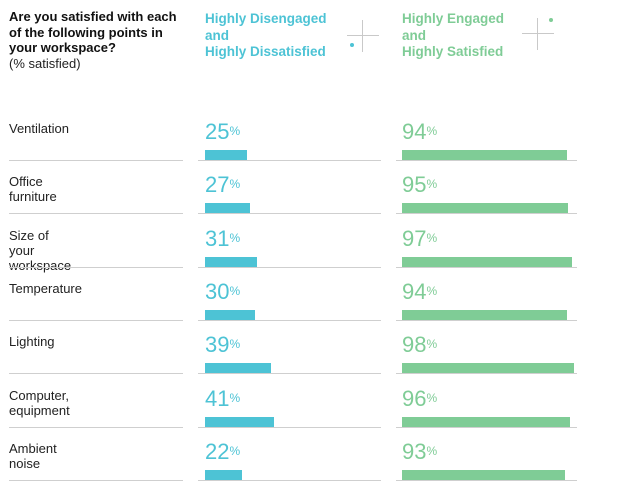  I want to click on value-label: 98%, so click(420, 345).